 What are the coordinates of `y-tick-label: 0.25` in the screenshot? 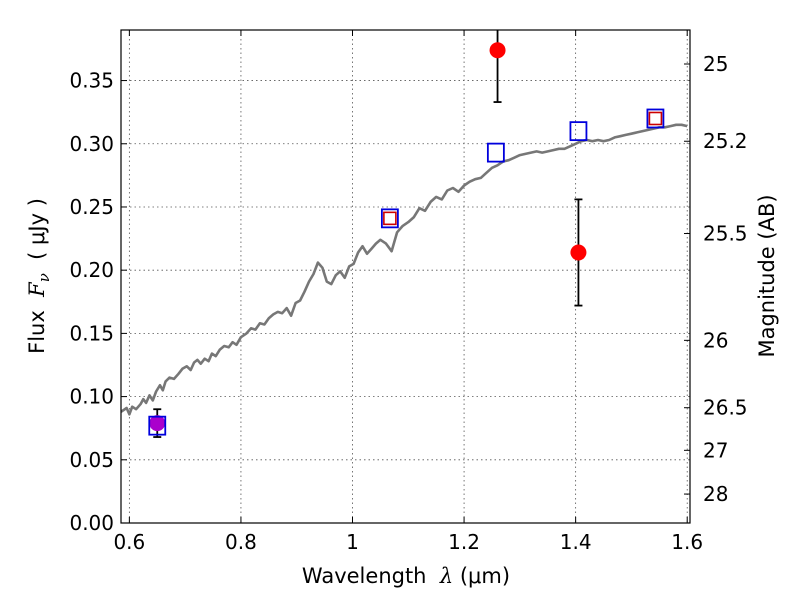 It's located at (91, 207).